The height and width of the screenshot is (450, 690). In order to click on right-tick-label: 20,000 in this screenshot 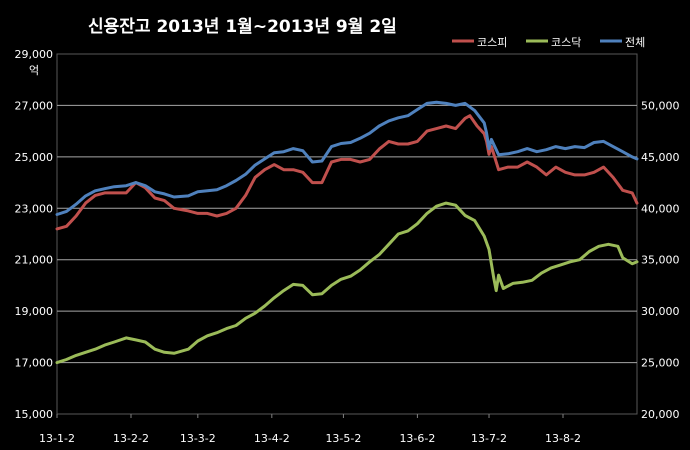, I will do `click(660, 414)`.